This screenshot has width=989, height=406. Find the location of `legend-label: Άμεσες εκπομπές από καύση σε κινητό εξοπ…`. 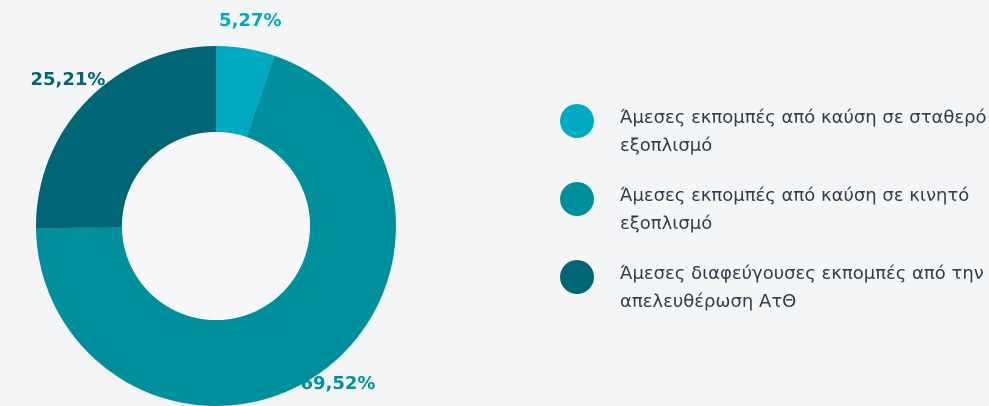

legend-label: Άμεσες εκπομπές από καύση σε κινητό εξοπ… is located at coordinates (795, 209).